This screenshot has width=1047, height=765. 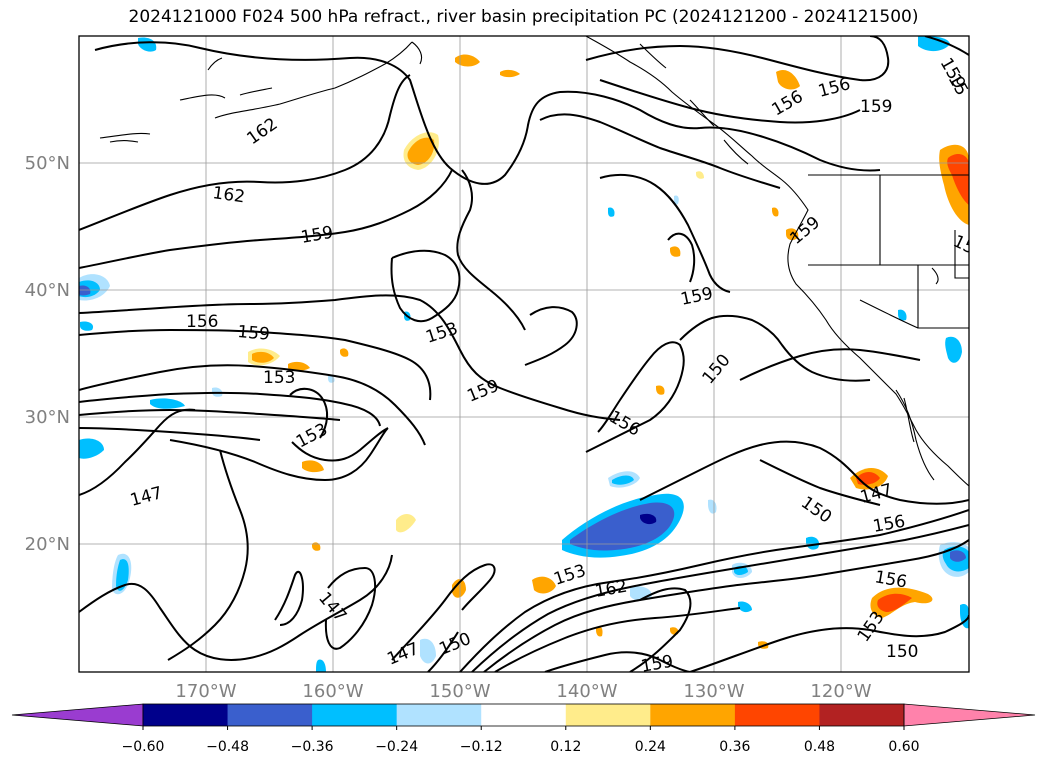 I want to click on lon-label-160w: 160°W, so click(x=332, y=691).